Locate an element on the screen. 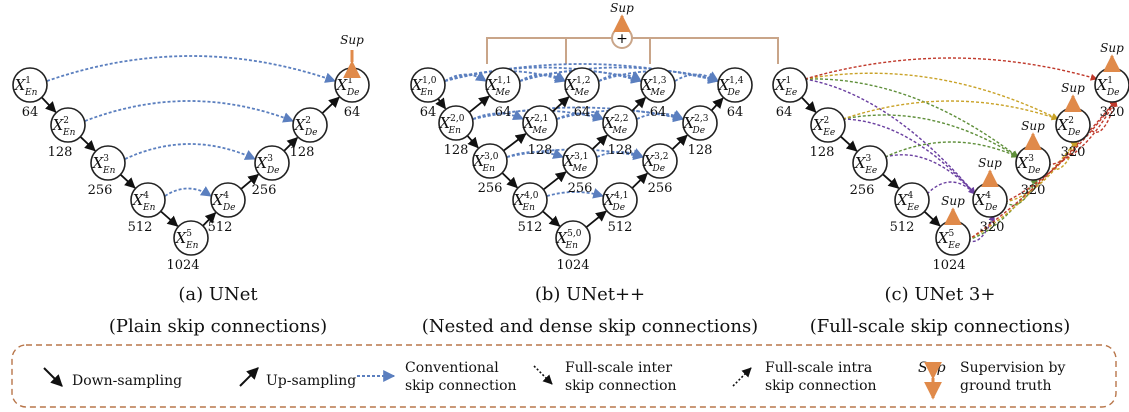  deep-supervision-bus is located at coordinates (632, 50).